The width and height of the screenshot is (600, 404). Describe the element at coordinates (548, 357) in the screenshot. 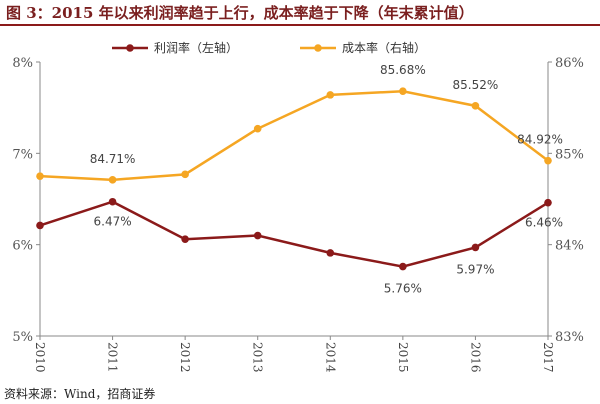

I see `x-tick-label: 2017` at that location.